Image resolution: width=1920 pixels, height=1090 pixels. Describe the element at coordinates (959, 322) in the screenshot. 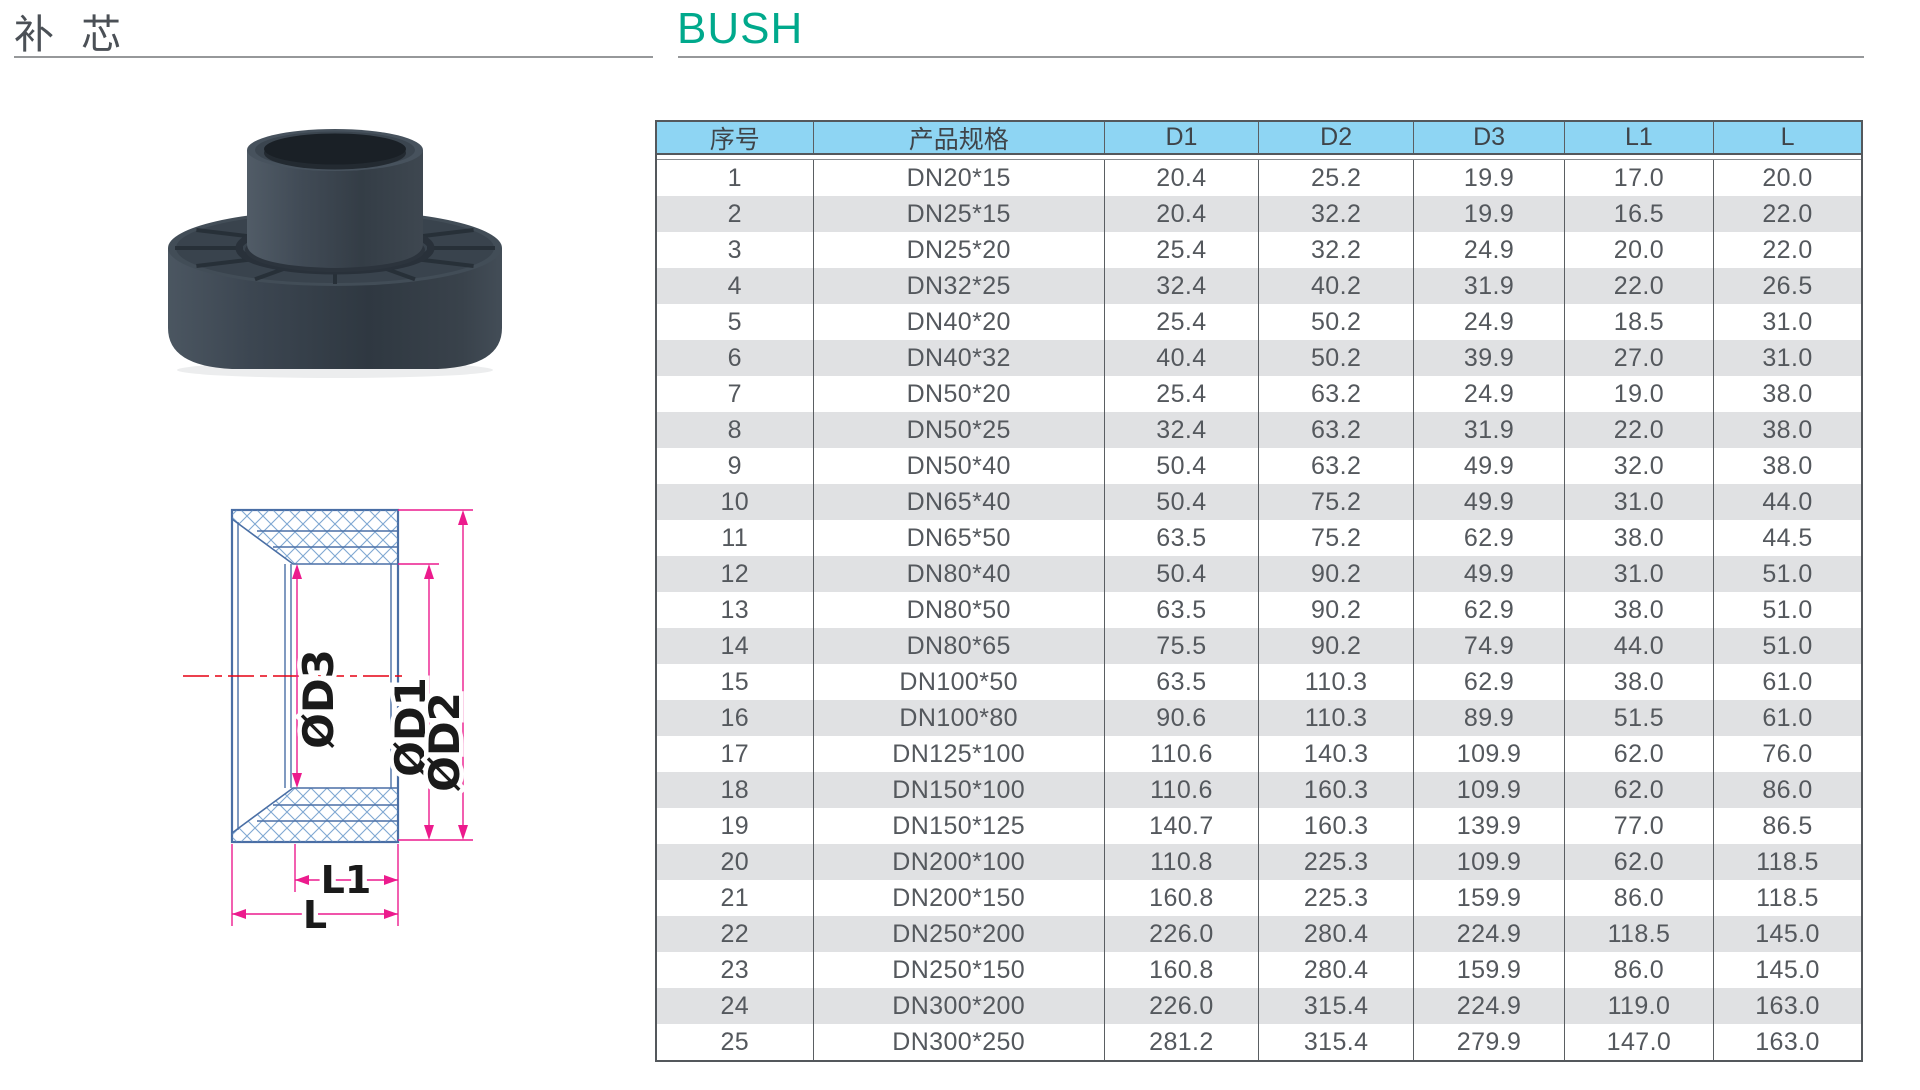

I see `cell-spec: DN40*20` at that location.